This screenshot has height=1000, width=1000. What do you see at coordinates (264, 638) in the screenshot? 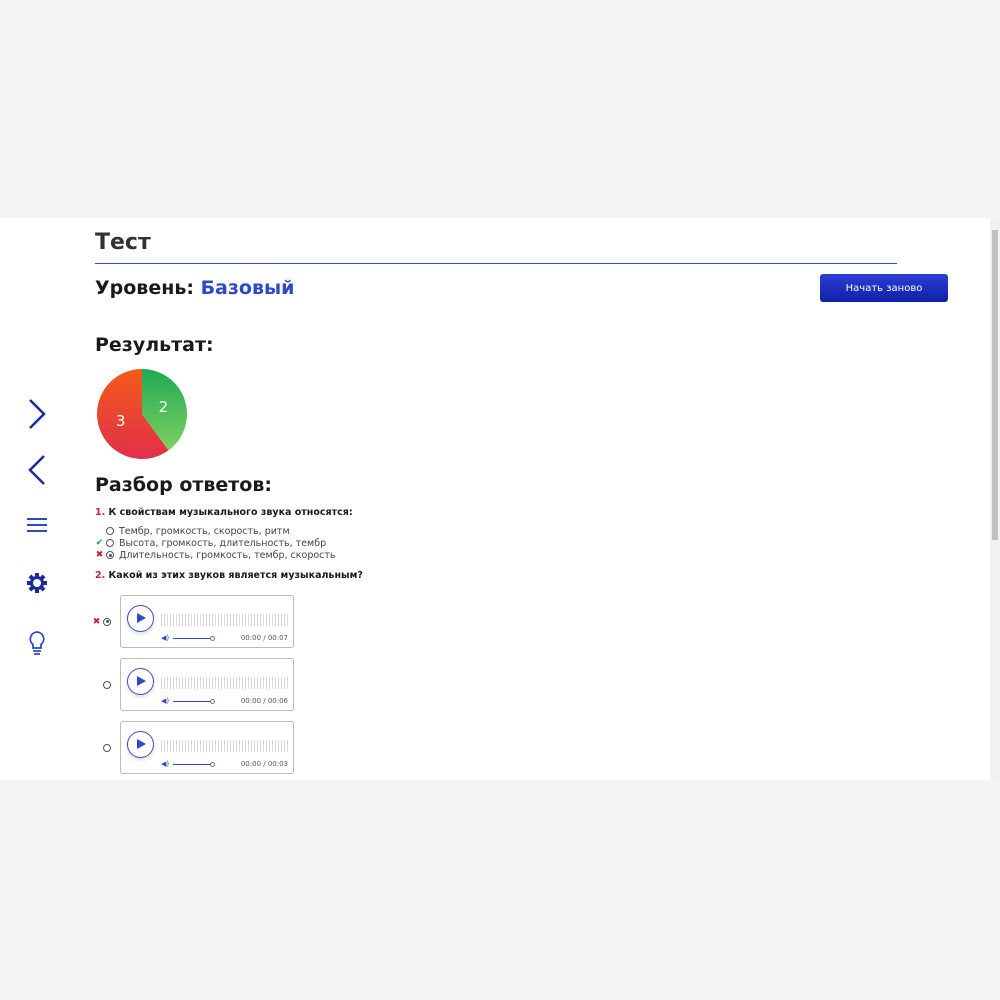
I see `time-display: 00:00 / 00:07` at bounding box center [264, 638].